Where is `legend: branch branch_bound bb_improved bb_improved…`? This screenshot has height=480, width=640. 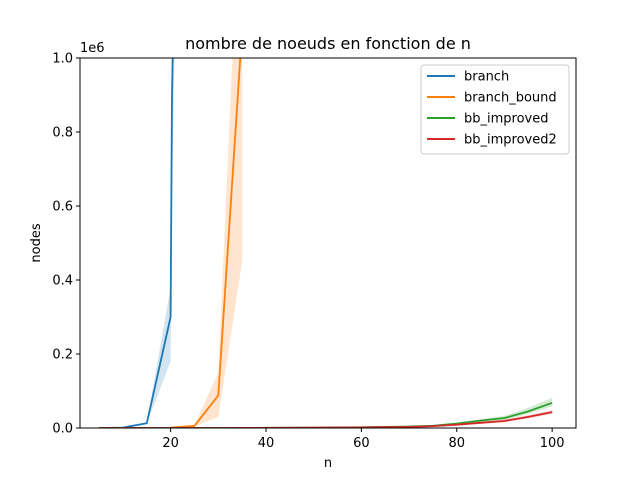 legend: branch branch_bound bb_improved bb_improved… is located at coordinates (495, 109).